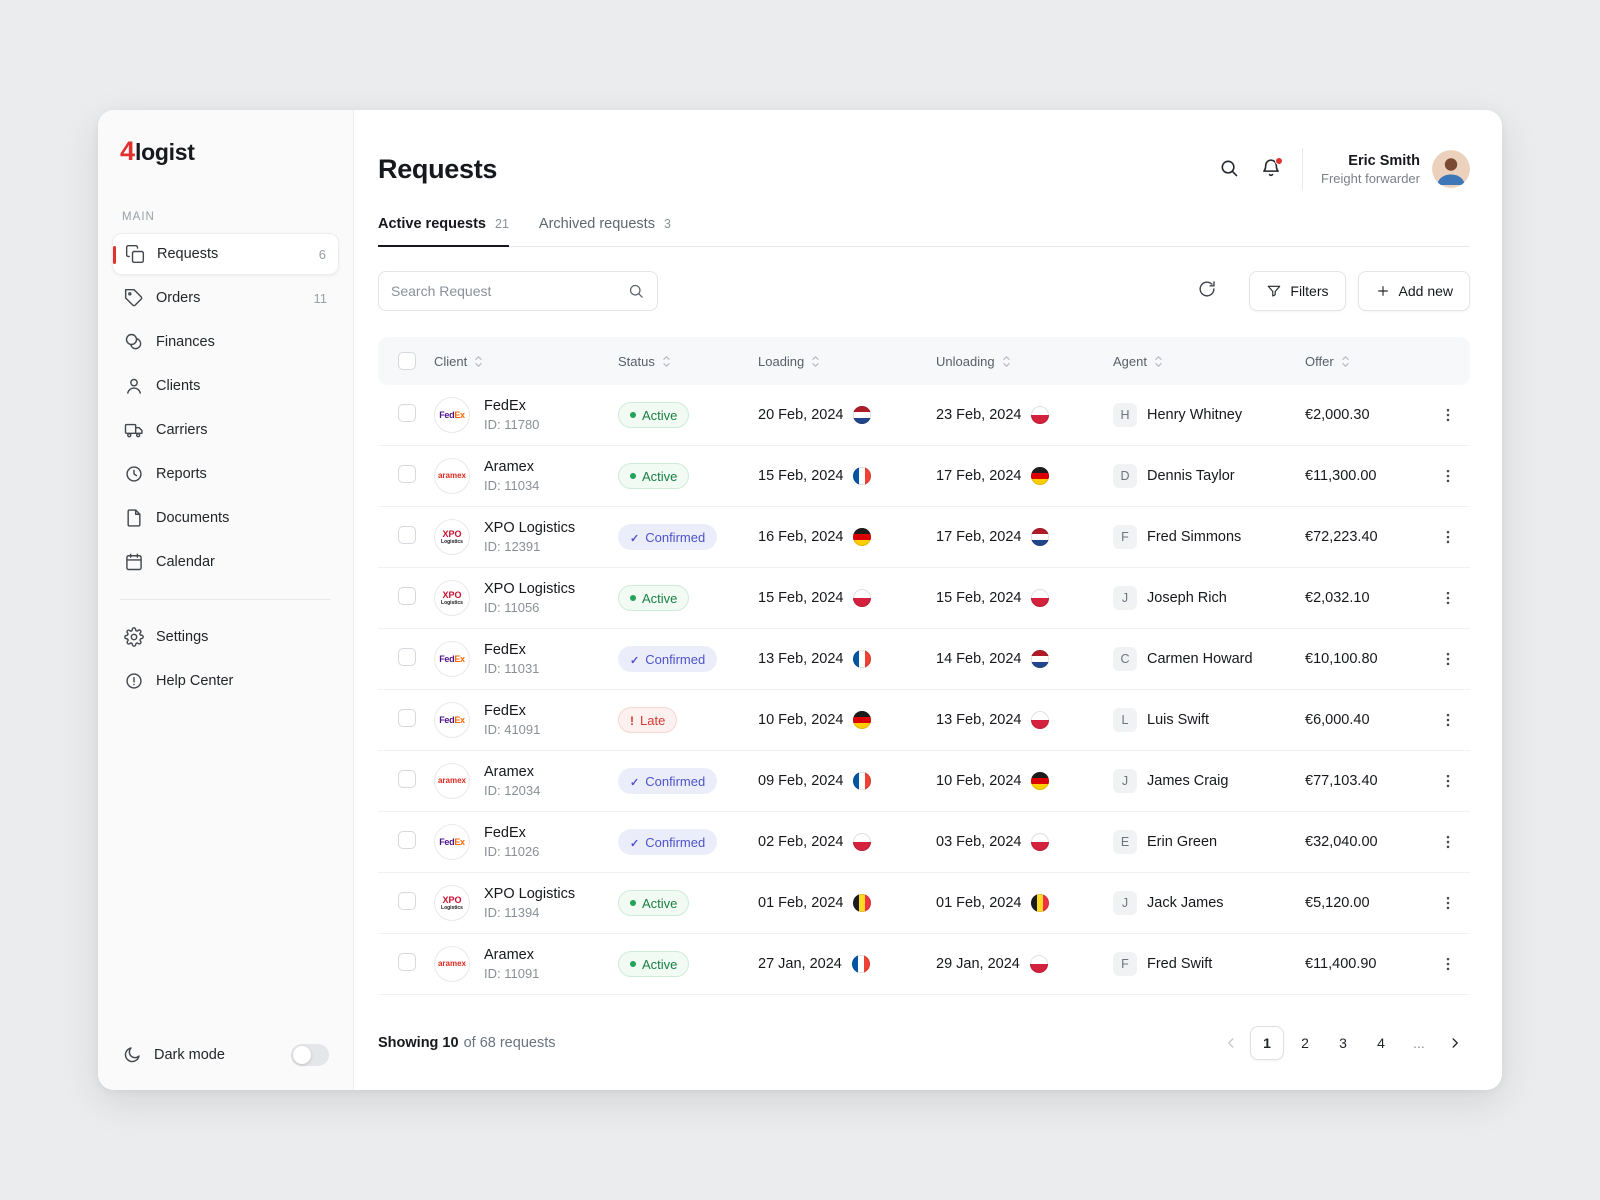 This screenshot has height=1200, width=1600. What do you see at coordinates (1209, 361) in the screenshot?
I see `column-header-agent: Agent` at bounding box center [1209, 361].